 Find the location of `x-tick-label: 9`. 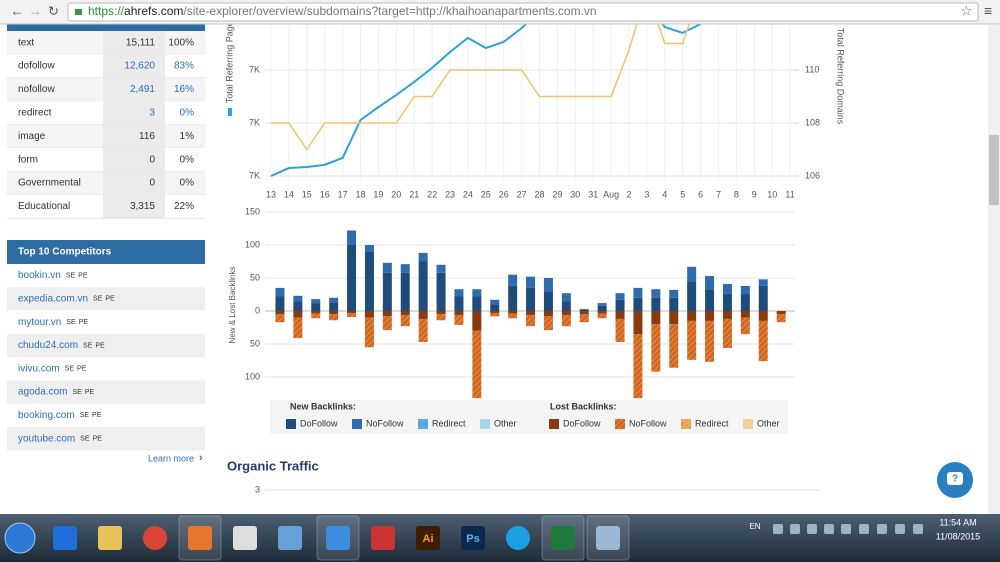

x-tick-label: 9 is located at coordinates (754, 194).